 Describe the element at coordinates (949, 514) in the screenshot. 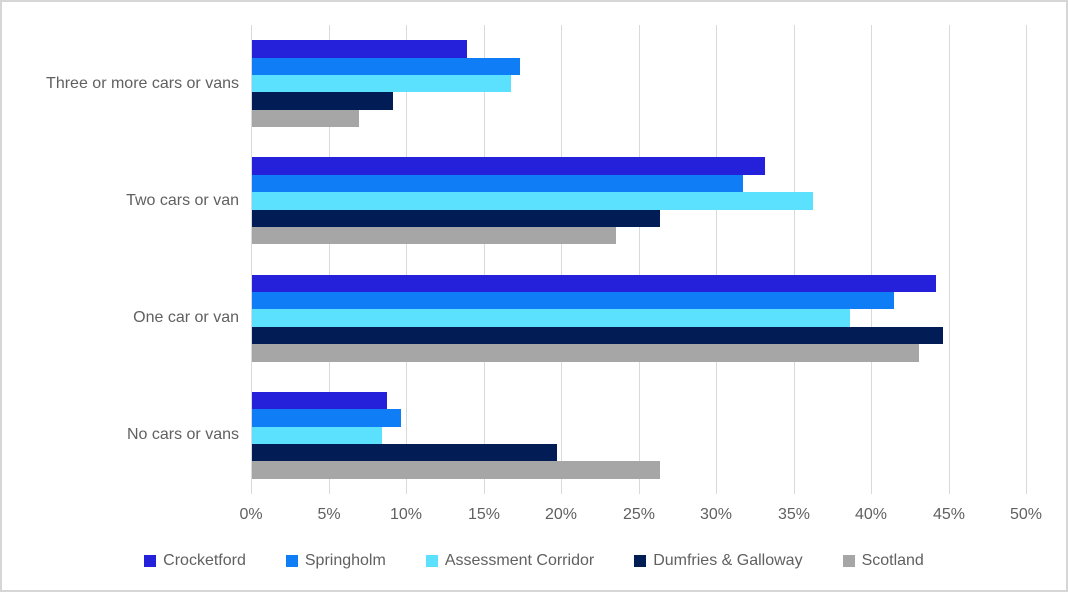

I see `x-tick-label: 45%` at that location.